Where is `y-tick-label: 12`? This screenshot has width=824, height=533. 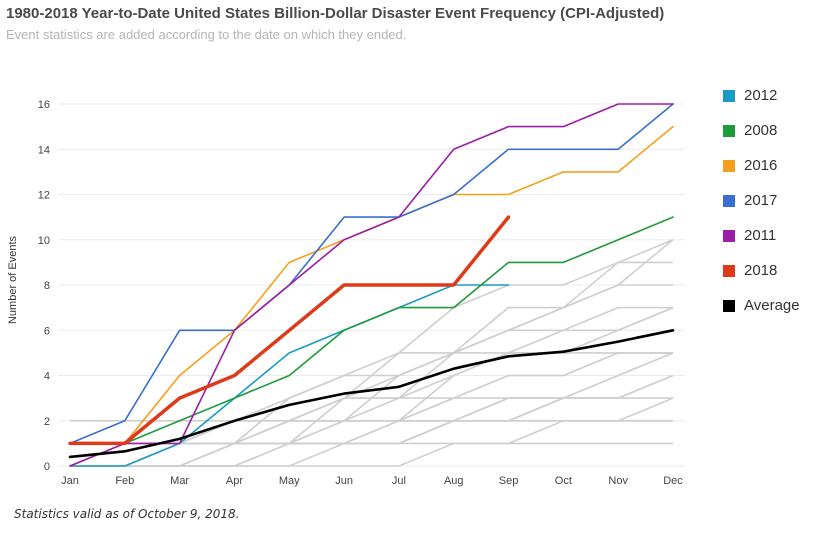 y-tick-label: 12 is located at coordinates (44, 196).